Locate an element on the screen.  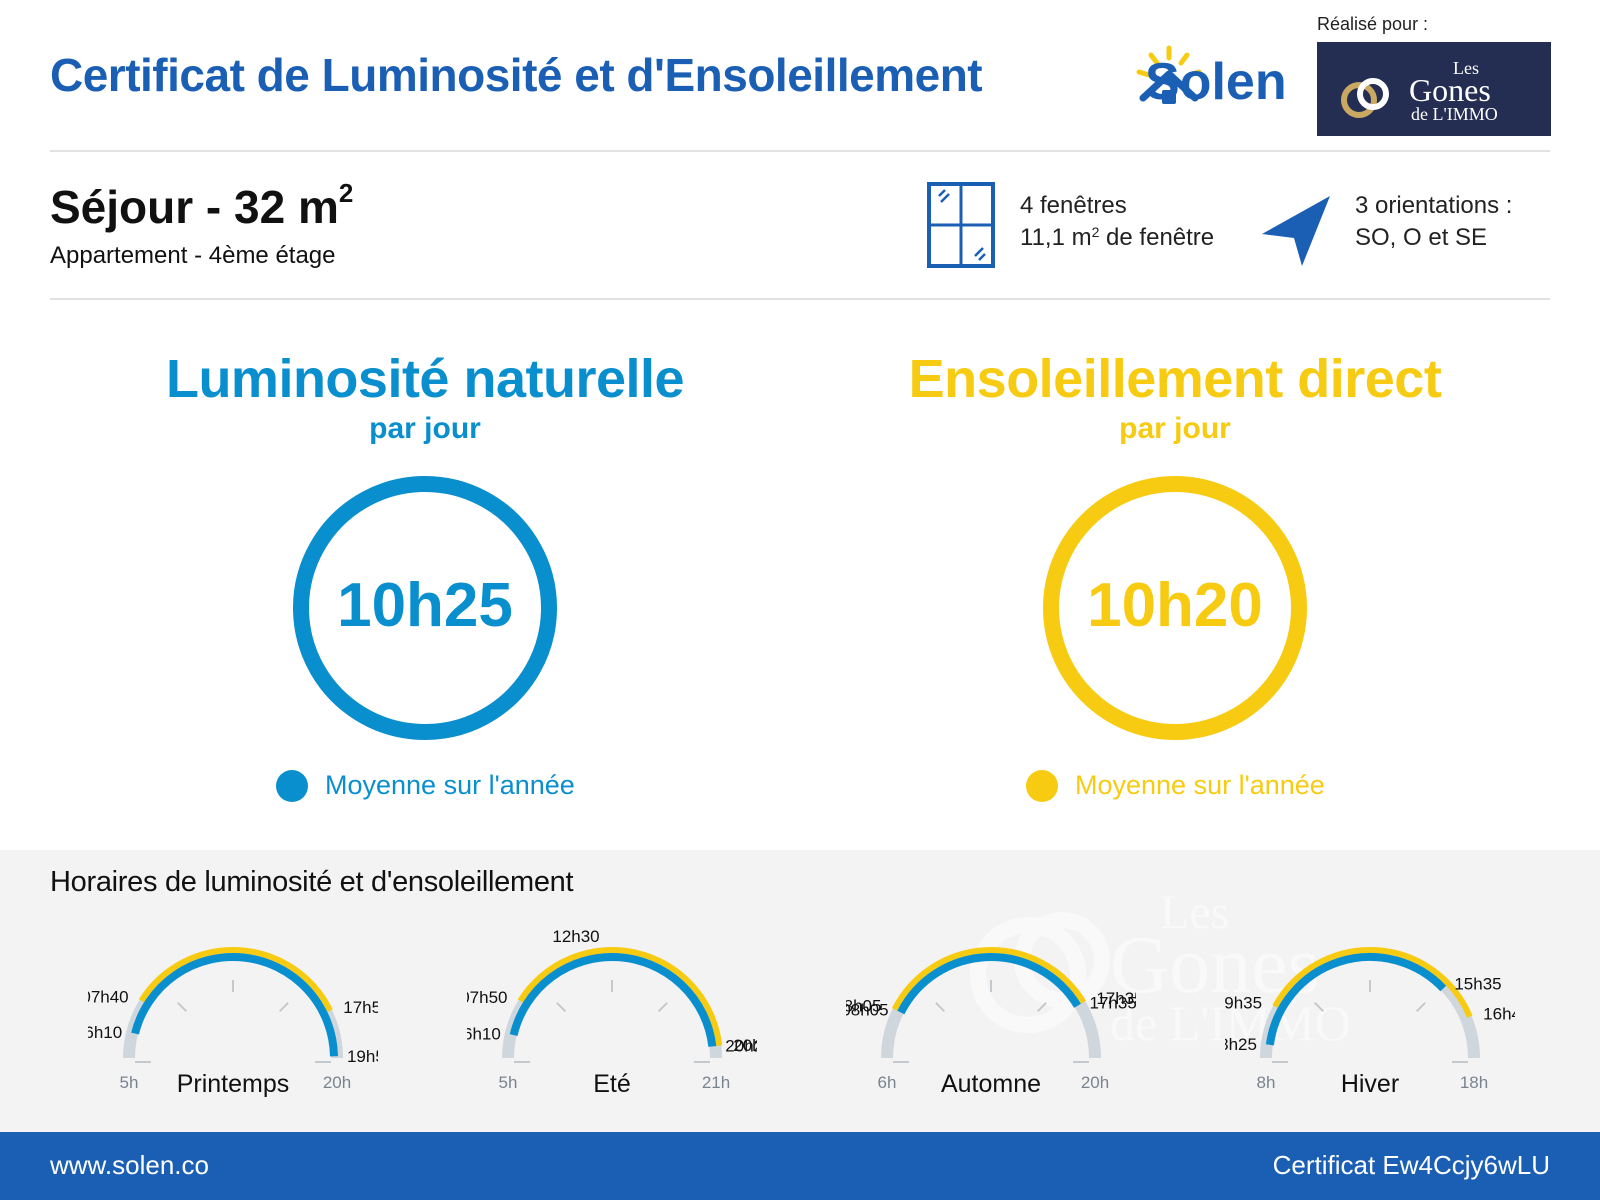
gauge-start-label: 8h is located at coordinates (1266, 1082).